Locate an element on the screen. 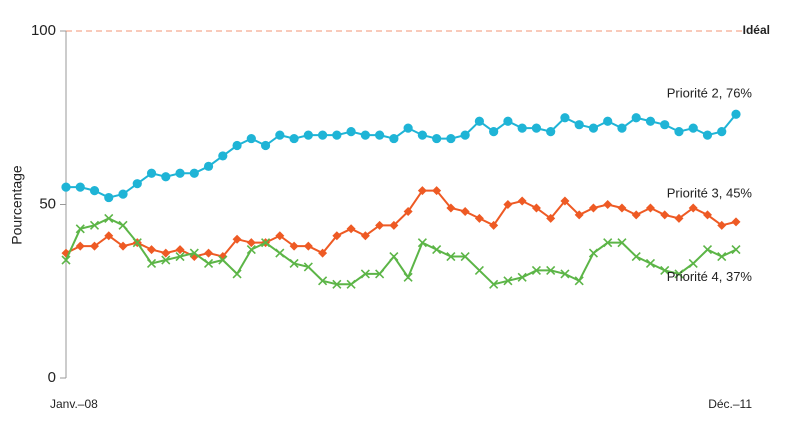 This screenshot has height=434, width=800. series-line is located at coordinates (401, 223).